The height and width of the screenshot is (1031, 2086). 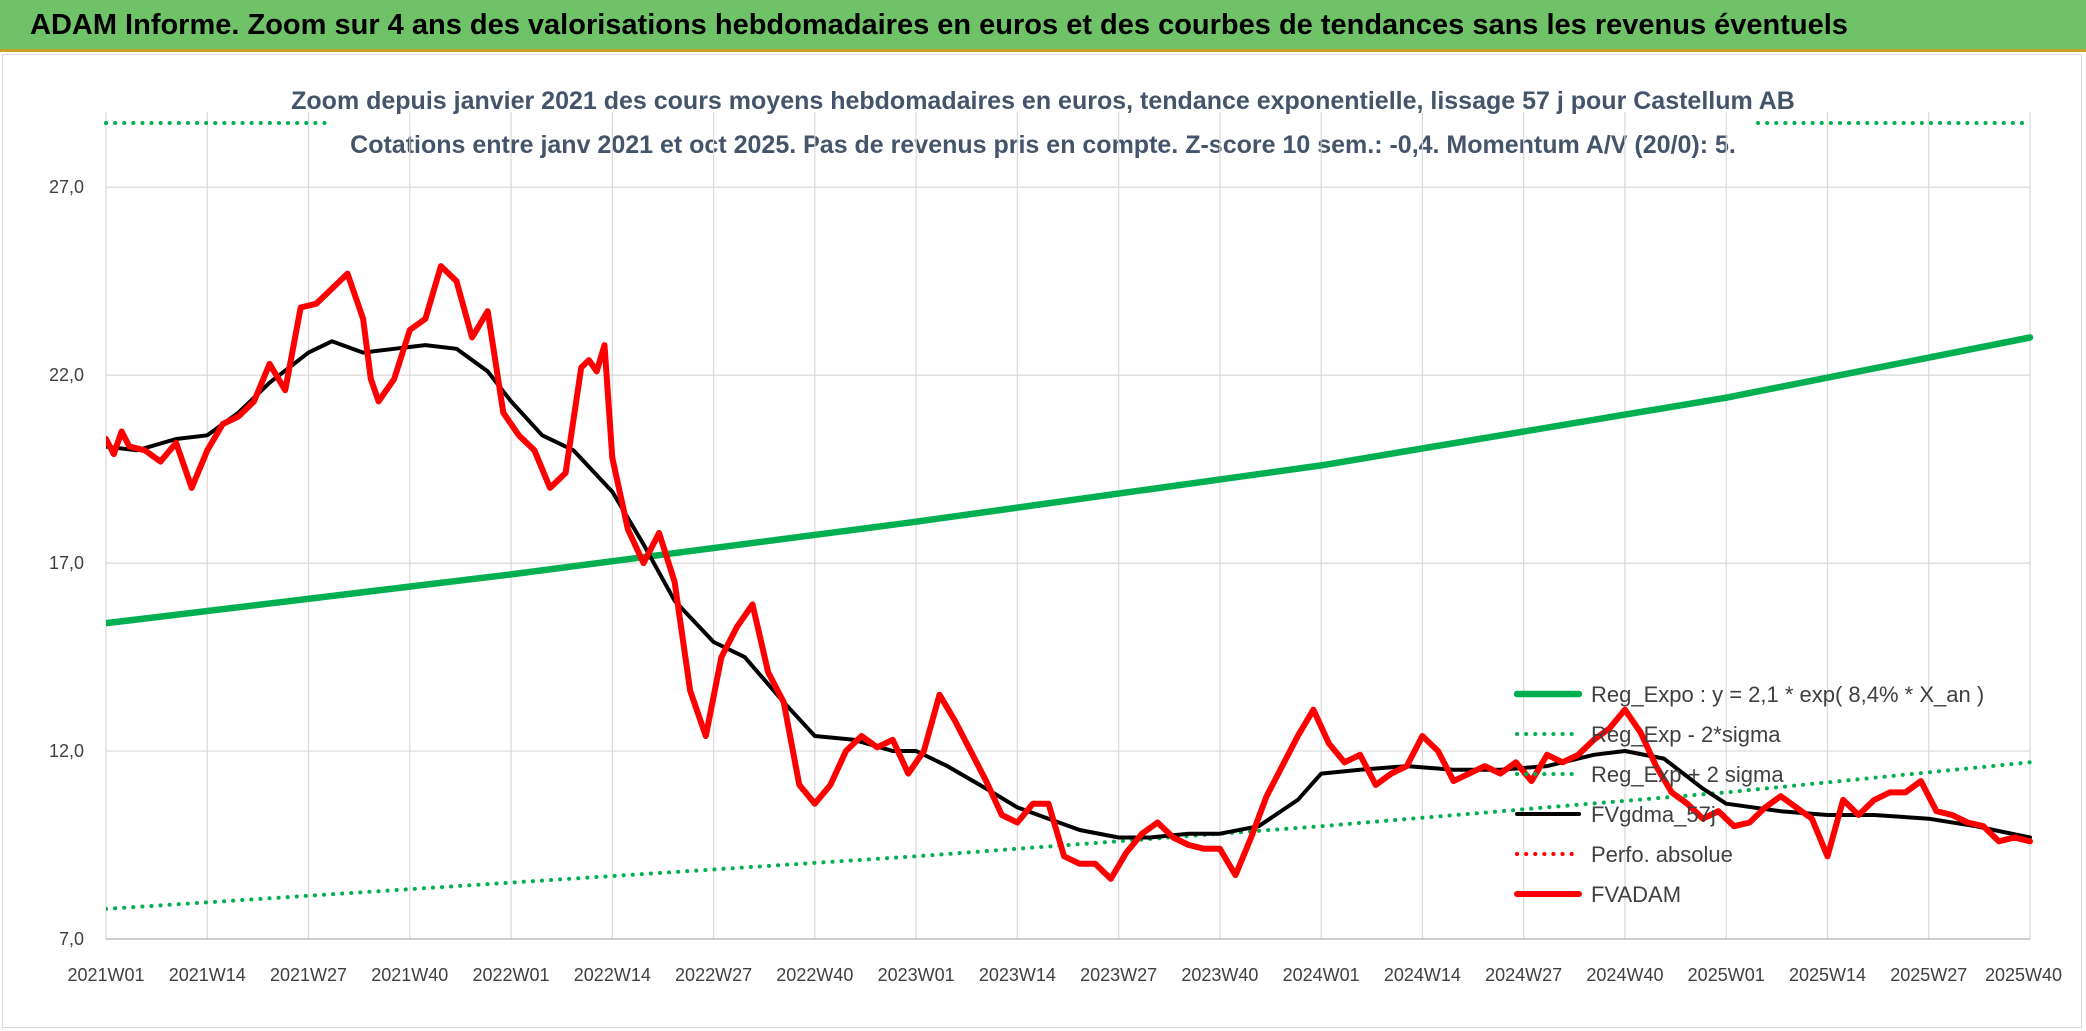 What do you see at coordinates (1827, 975) in the screenshot?
I see `x-tick-label: 2025W14` at bounding box center [1827, 975].